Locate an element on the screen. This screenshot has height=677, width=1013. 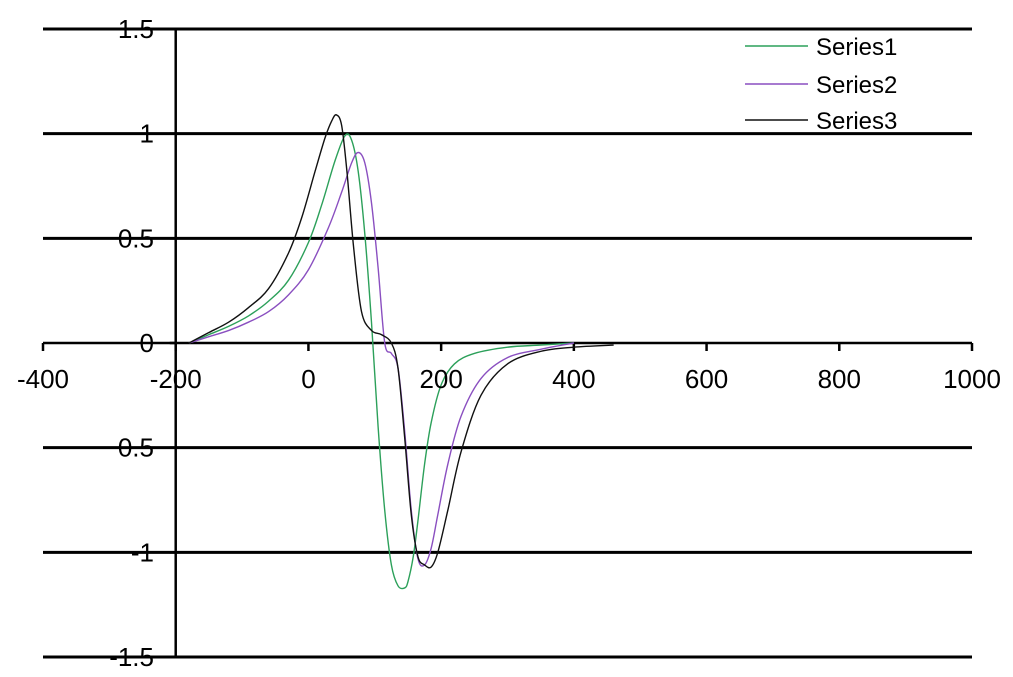
legend: Series1 Series2 Series3 is located at coordinates (821, 84).